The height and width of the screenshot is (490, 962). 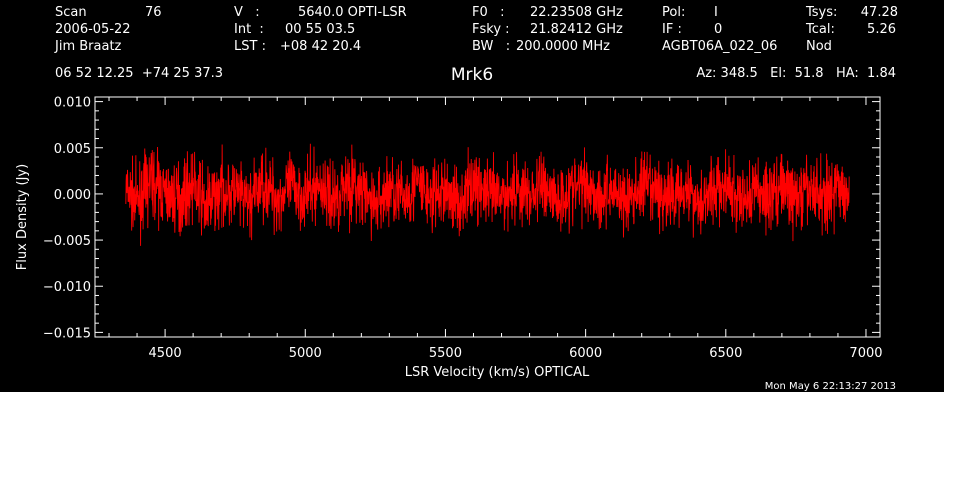 I want to click on y-tick-label: −0.005, so click(x=67, y=241).